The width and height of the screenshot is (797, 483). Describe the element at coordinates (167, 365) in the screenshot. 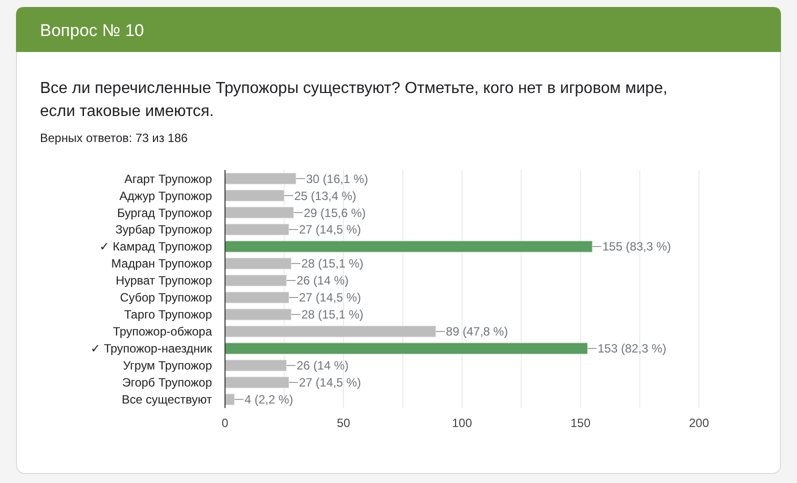

I see `y-tick-label: Угрум Трупожор` at that location.